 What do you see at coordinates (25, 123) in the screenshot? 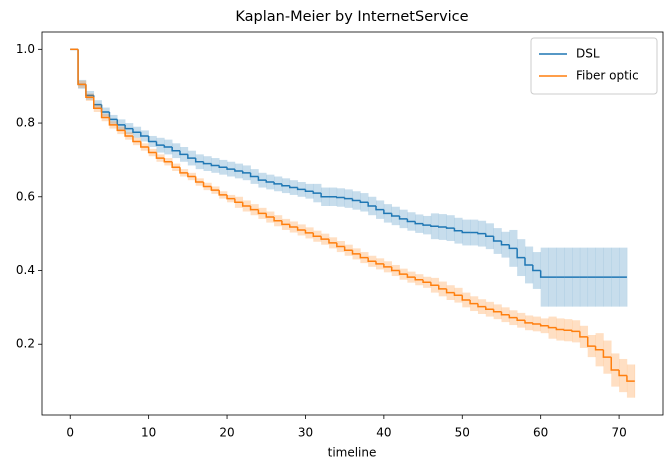
I see `y-tick-label: 0.8` at bounding box center [25, 123].